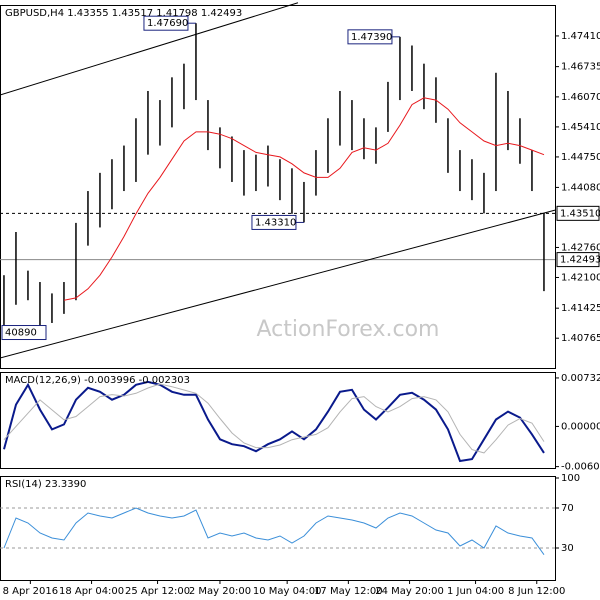 The width and height of the screenshot is (600, 600). Describe the element at coordinates (580, 338) in the screenshot. I see `y-tick-label: 1.40765` at that location.